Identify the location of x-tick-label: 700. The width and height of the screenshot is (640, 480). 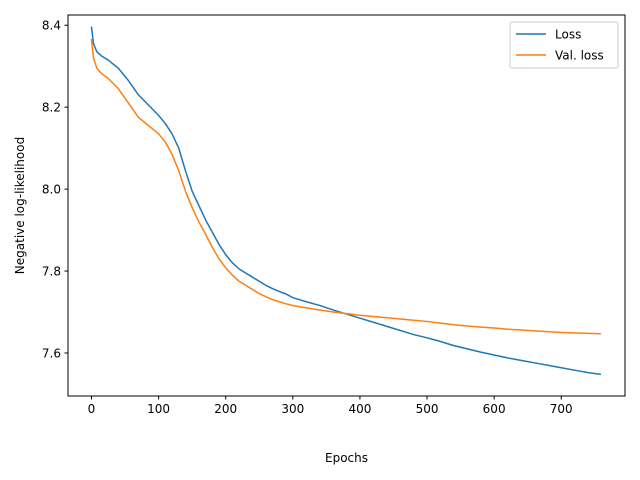
(561, 409).